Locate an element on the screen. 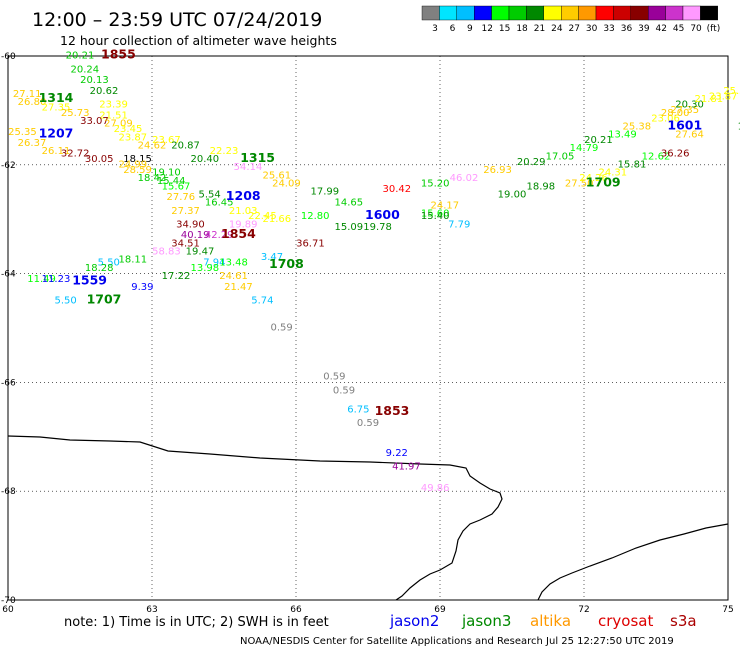  wave-height-point: 26.80 is located at coordinates (32, 102).